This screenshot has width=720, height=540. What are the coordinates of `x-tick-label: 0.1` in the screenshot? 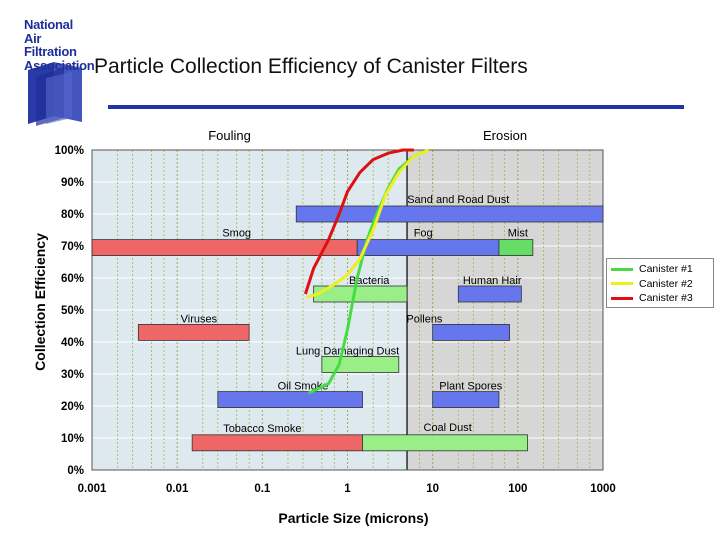 It's located at (262, 489).